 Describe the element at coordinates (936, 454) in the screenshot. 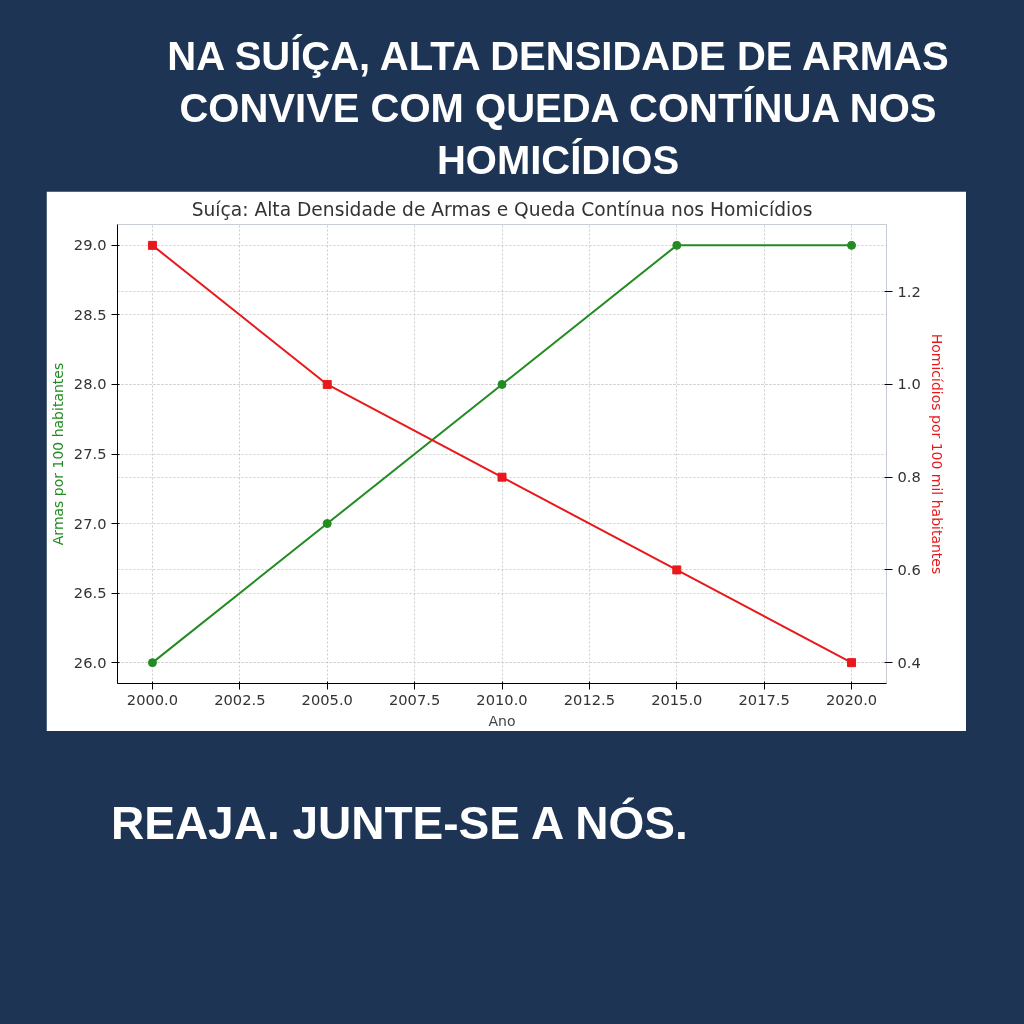

I see `y2-axis-title: Homicídios por 100 mil habitantes` at that location.